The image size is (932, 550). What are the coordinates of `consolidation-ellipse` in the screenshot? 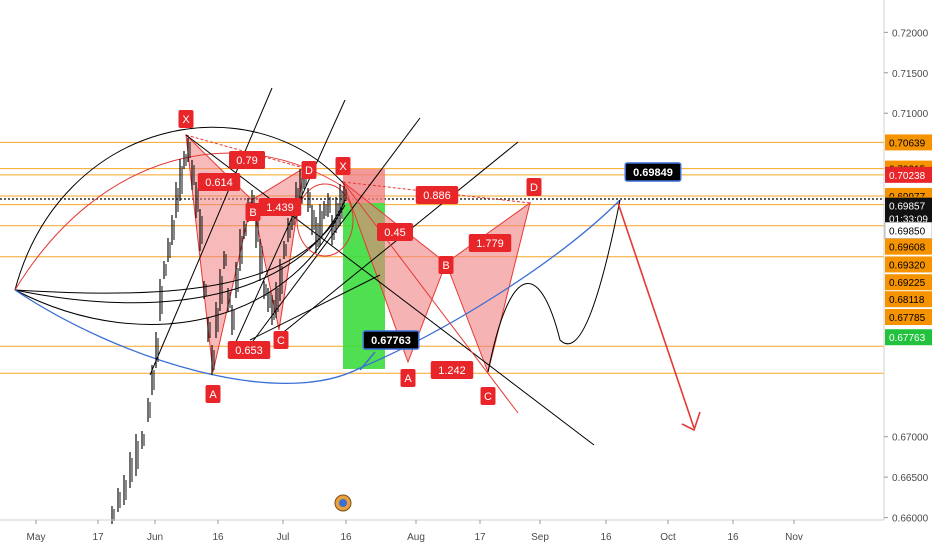 It's located at (325, 220).